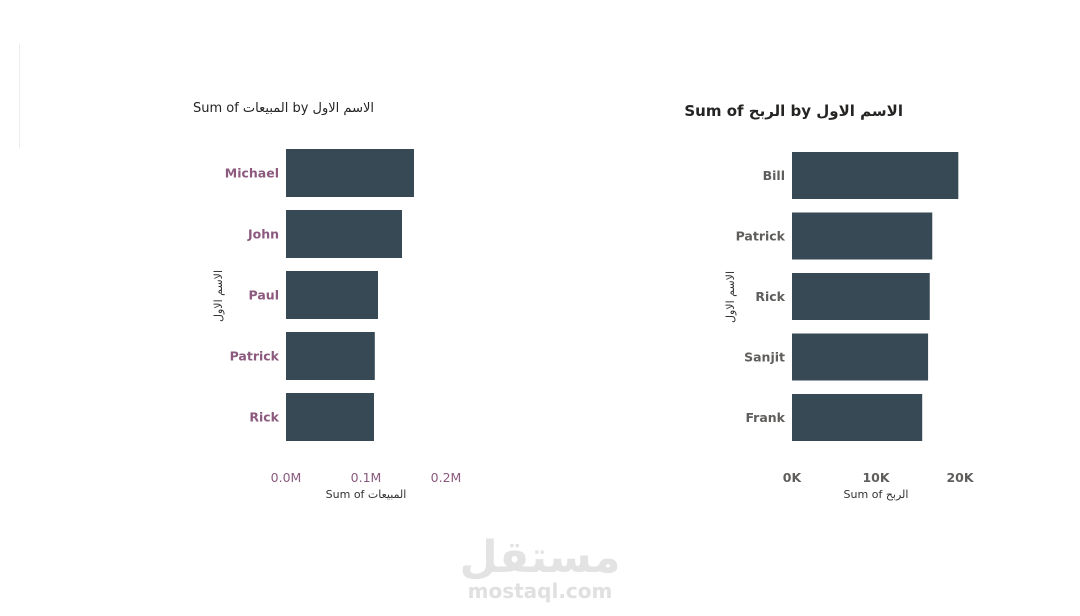  What do you see at coordinates (252, 173) in the screenshot?
I see `category-label-michael: Michael` at bounding box center [252, 173].